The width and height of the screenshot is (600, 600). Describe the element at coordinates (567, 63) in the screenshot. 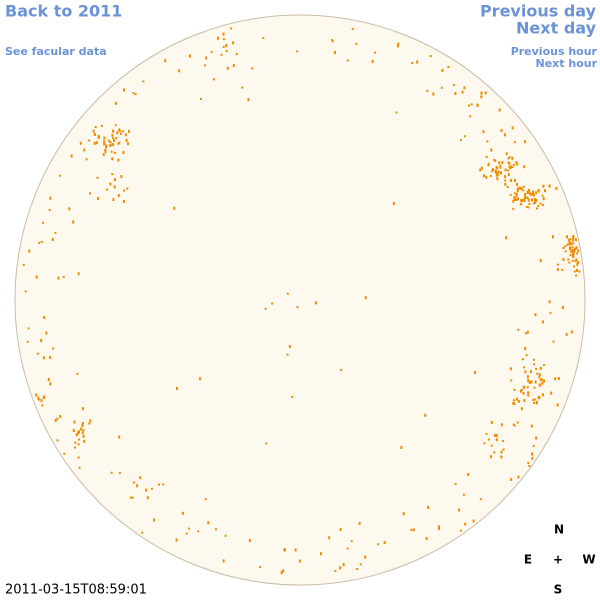

I see `next-hour-link: Next hour` at that location.